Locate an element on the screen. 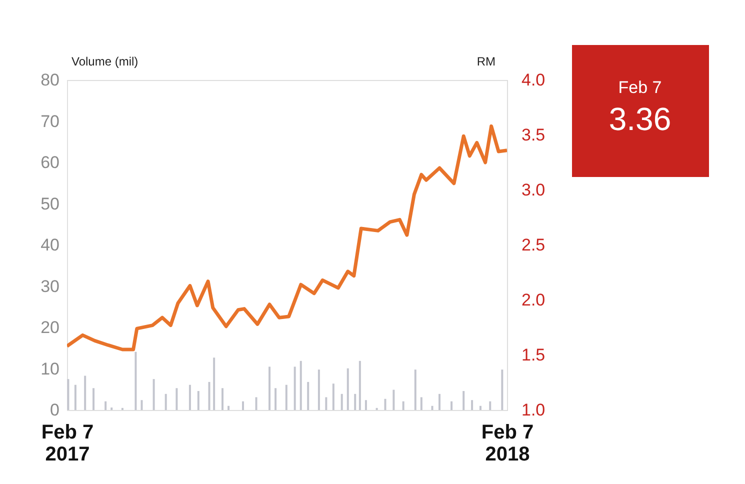  y-tick-label: 40 is located at coordinates (50, 245).